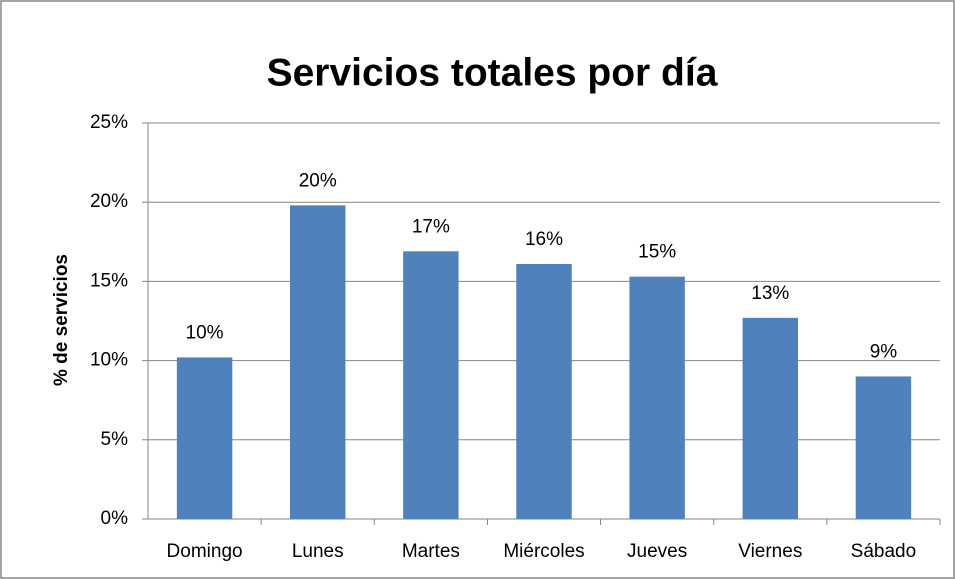 This screenshot has width=955, height=579. What do you see at coordinates (109, 280) in the screenshot?
I see `y-tick-label: 15%` at bounding box center [109, 280].